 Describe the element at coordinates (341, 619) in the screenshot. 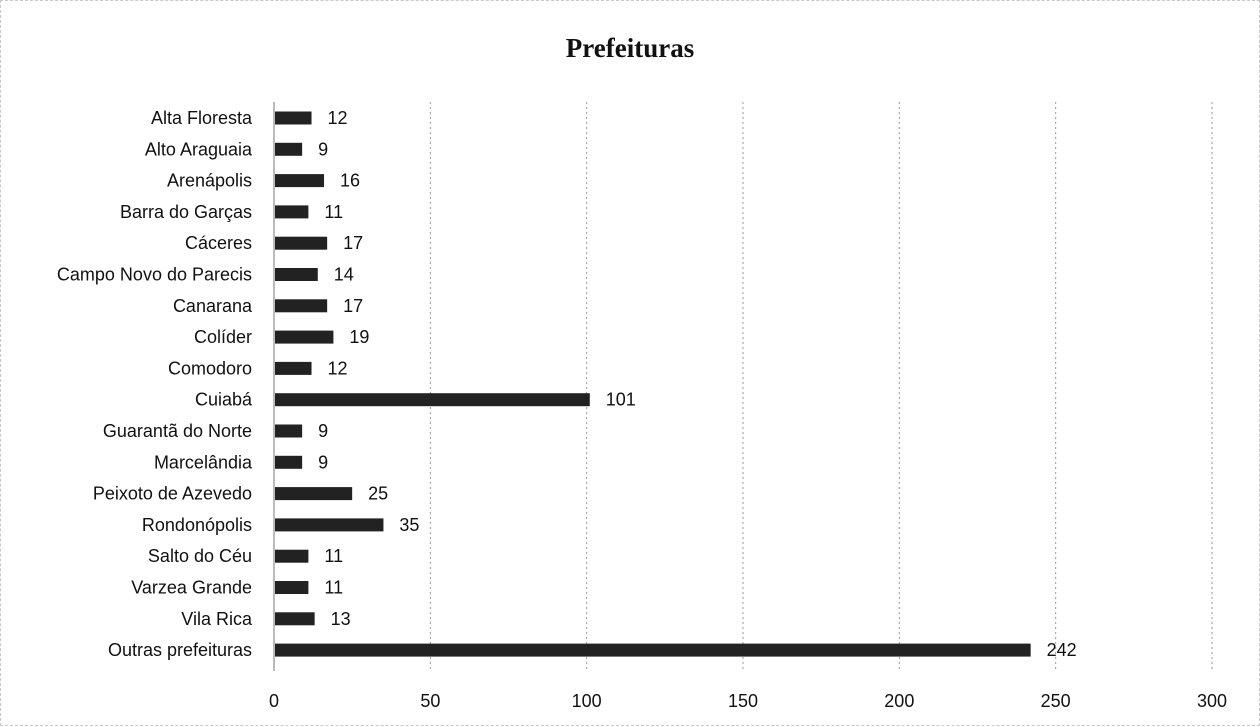

I see `value-label: 13` at that location.